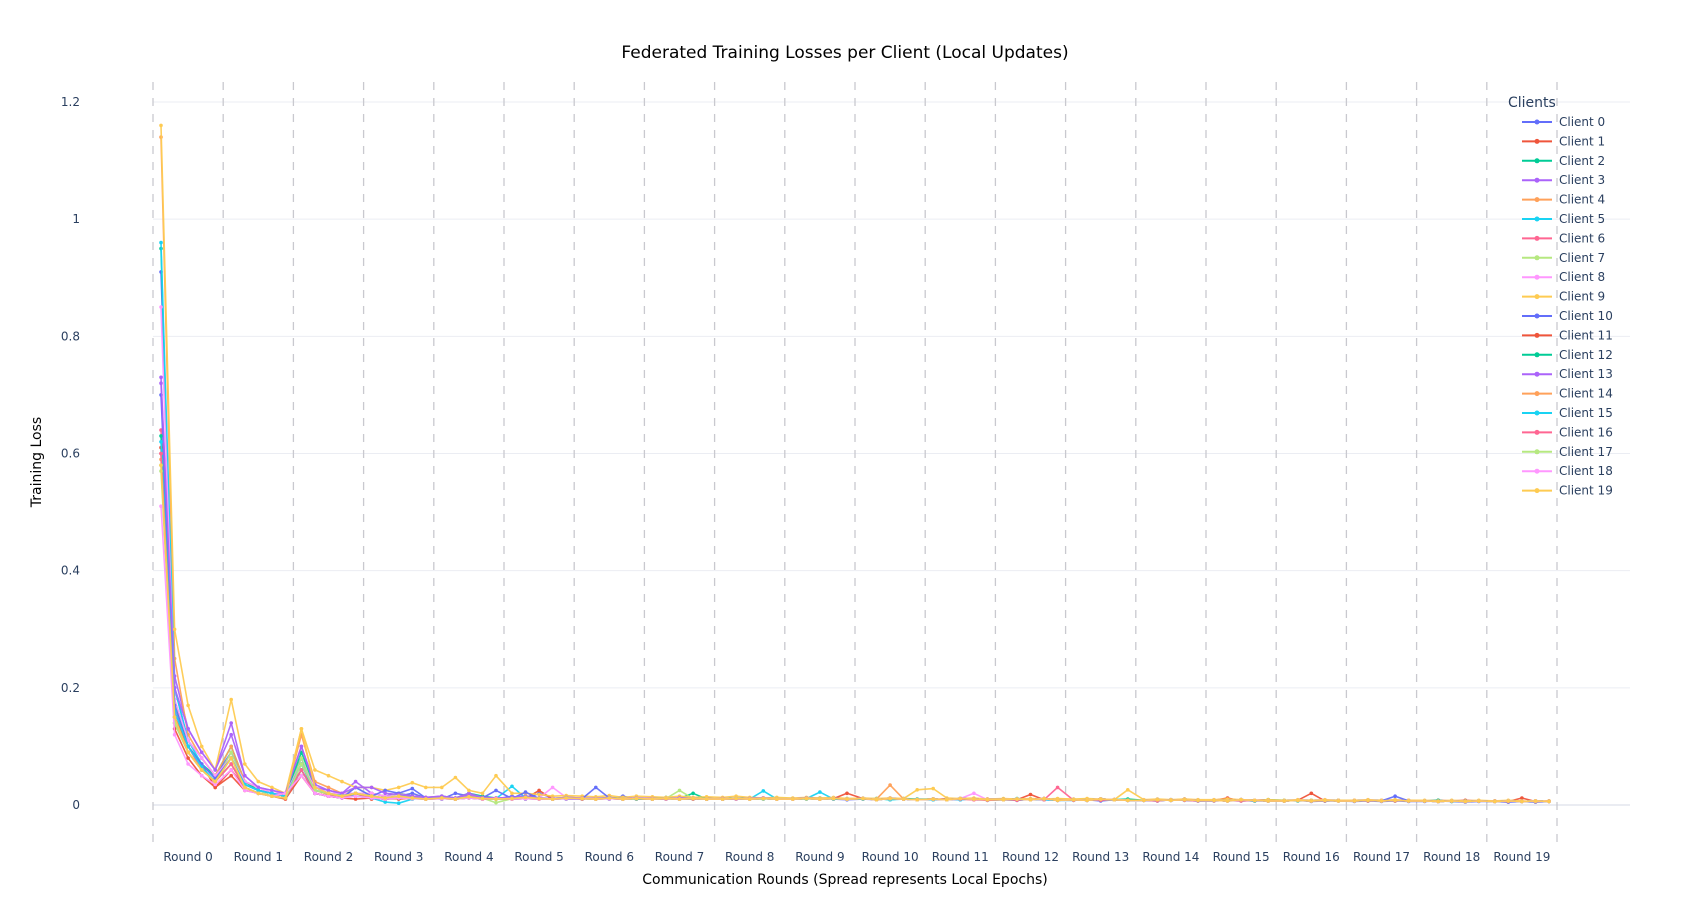 This screenshot has width=1691, height=916. What do you see at coordinates (1586, 394) in the screenshot?
I see `legend-label: Client 14` at bounding box center [1586, 394].